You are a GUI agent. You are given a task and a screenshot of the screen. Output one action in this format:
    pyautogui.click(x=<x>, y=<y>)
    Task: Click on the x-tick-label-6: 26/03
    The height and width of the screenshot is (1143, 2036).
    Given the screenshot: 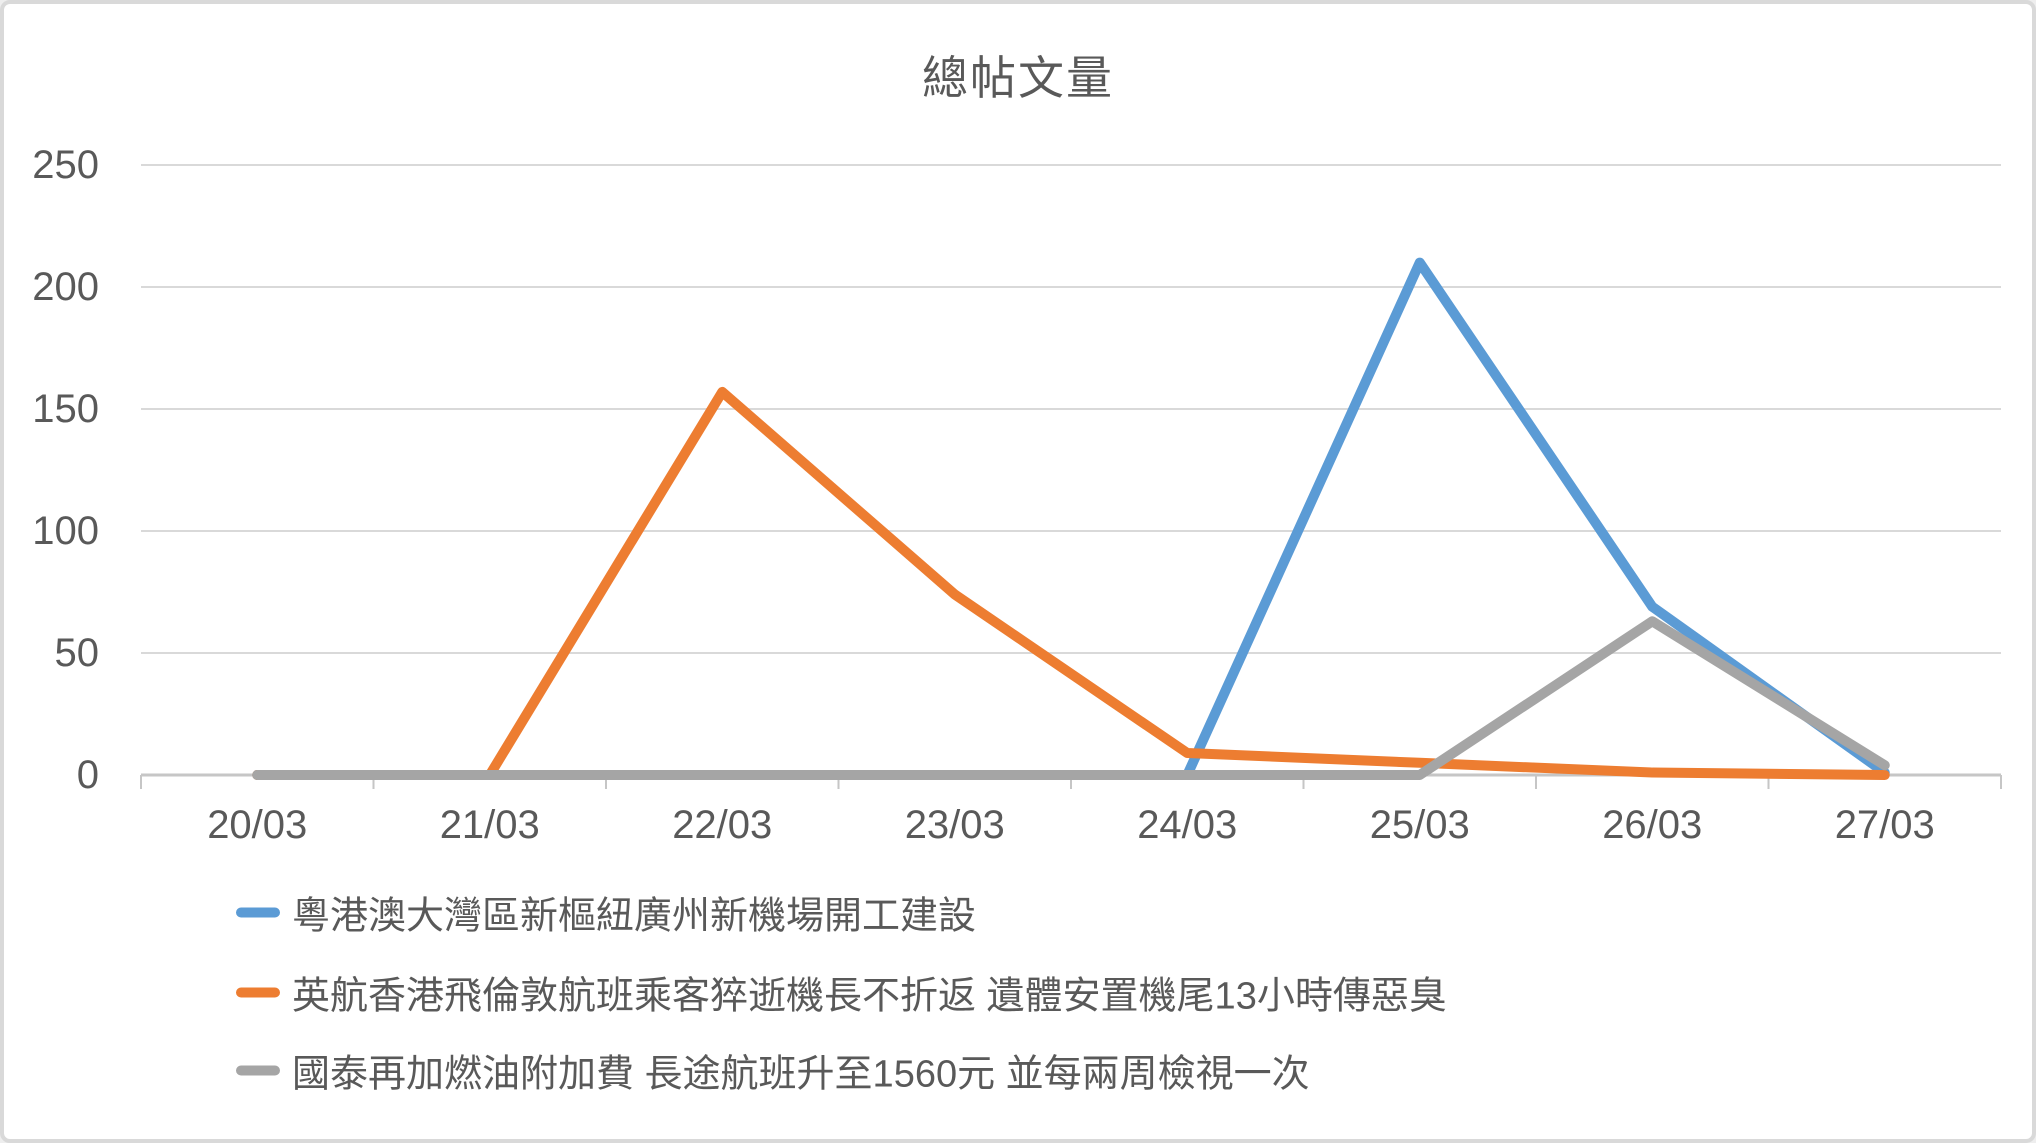 What is the action you would take?
    pyautogui.click(x=1652, y=825)
    